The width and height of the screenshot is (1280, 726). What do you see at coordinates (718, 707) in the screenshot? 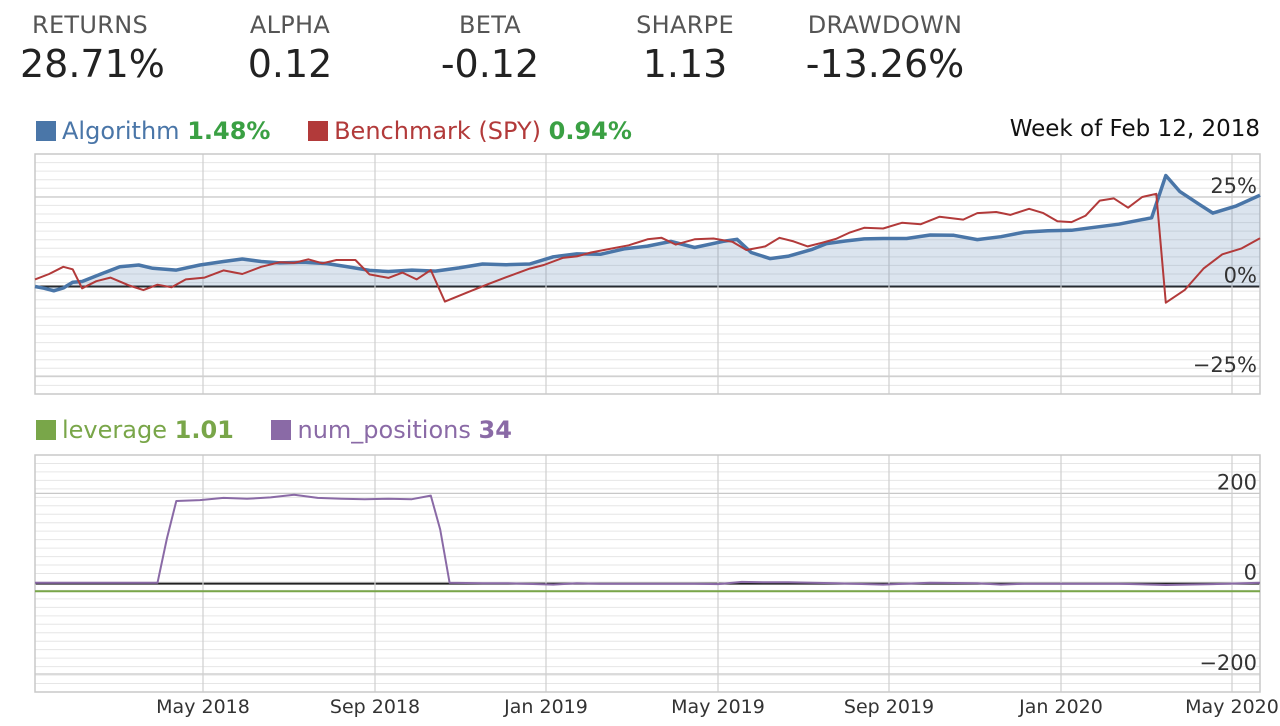
I see `x-tick-label: May 2019` at bounding box center [718, 707].